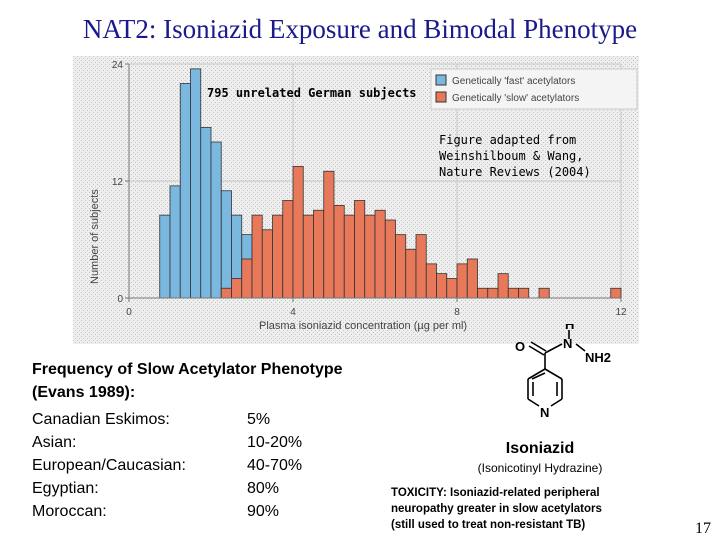 This screenshot has width=720, height=540. I want to click on population-label: Egyptian:, so click(65, 488).